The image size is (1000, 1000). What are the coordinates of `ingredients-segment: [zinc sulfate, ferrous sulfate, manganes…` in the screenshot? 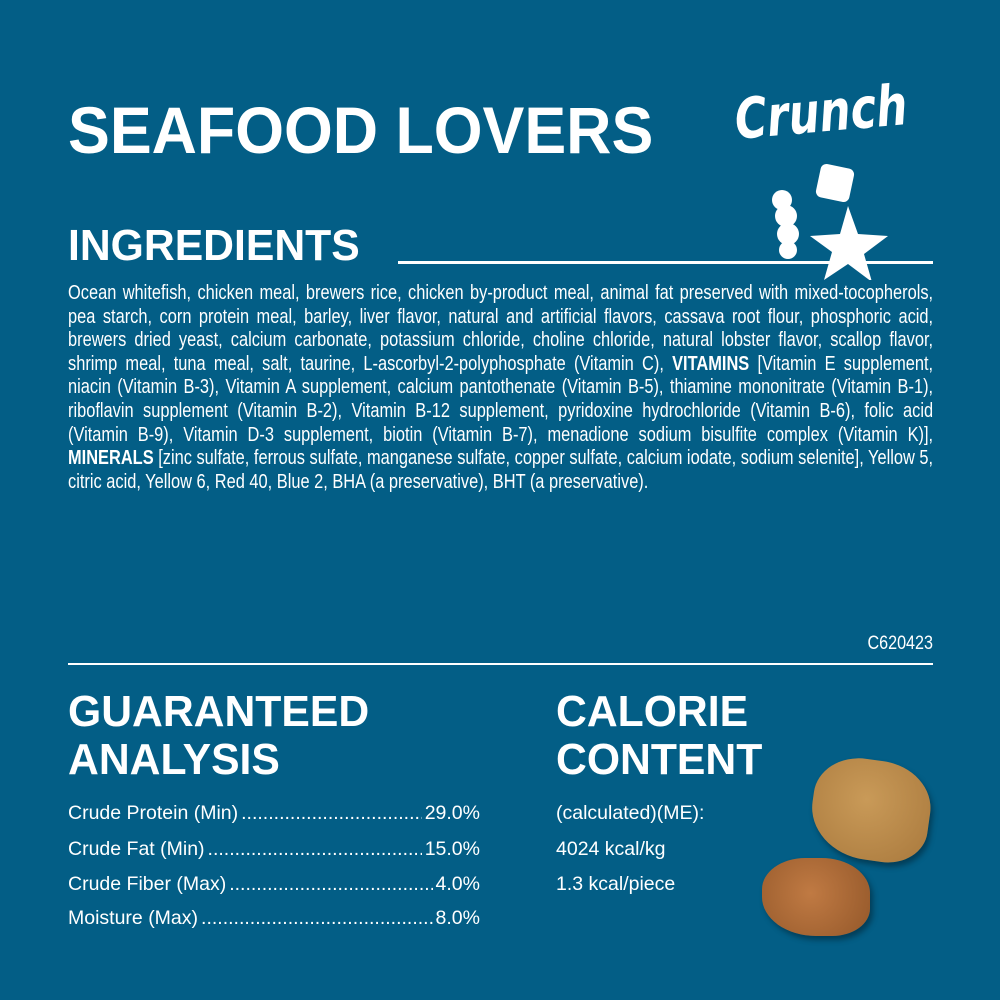 It's located at (501, 470).